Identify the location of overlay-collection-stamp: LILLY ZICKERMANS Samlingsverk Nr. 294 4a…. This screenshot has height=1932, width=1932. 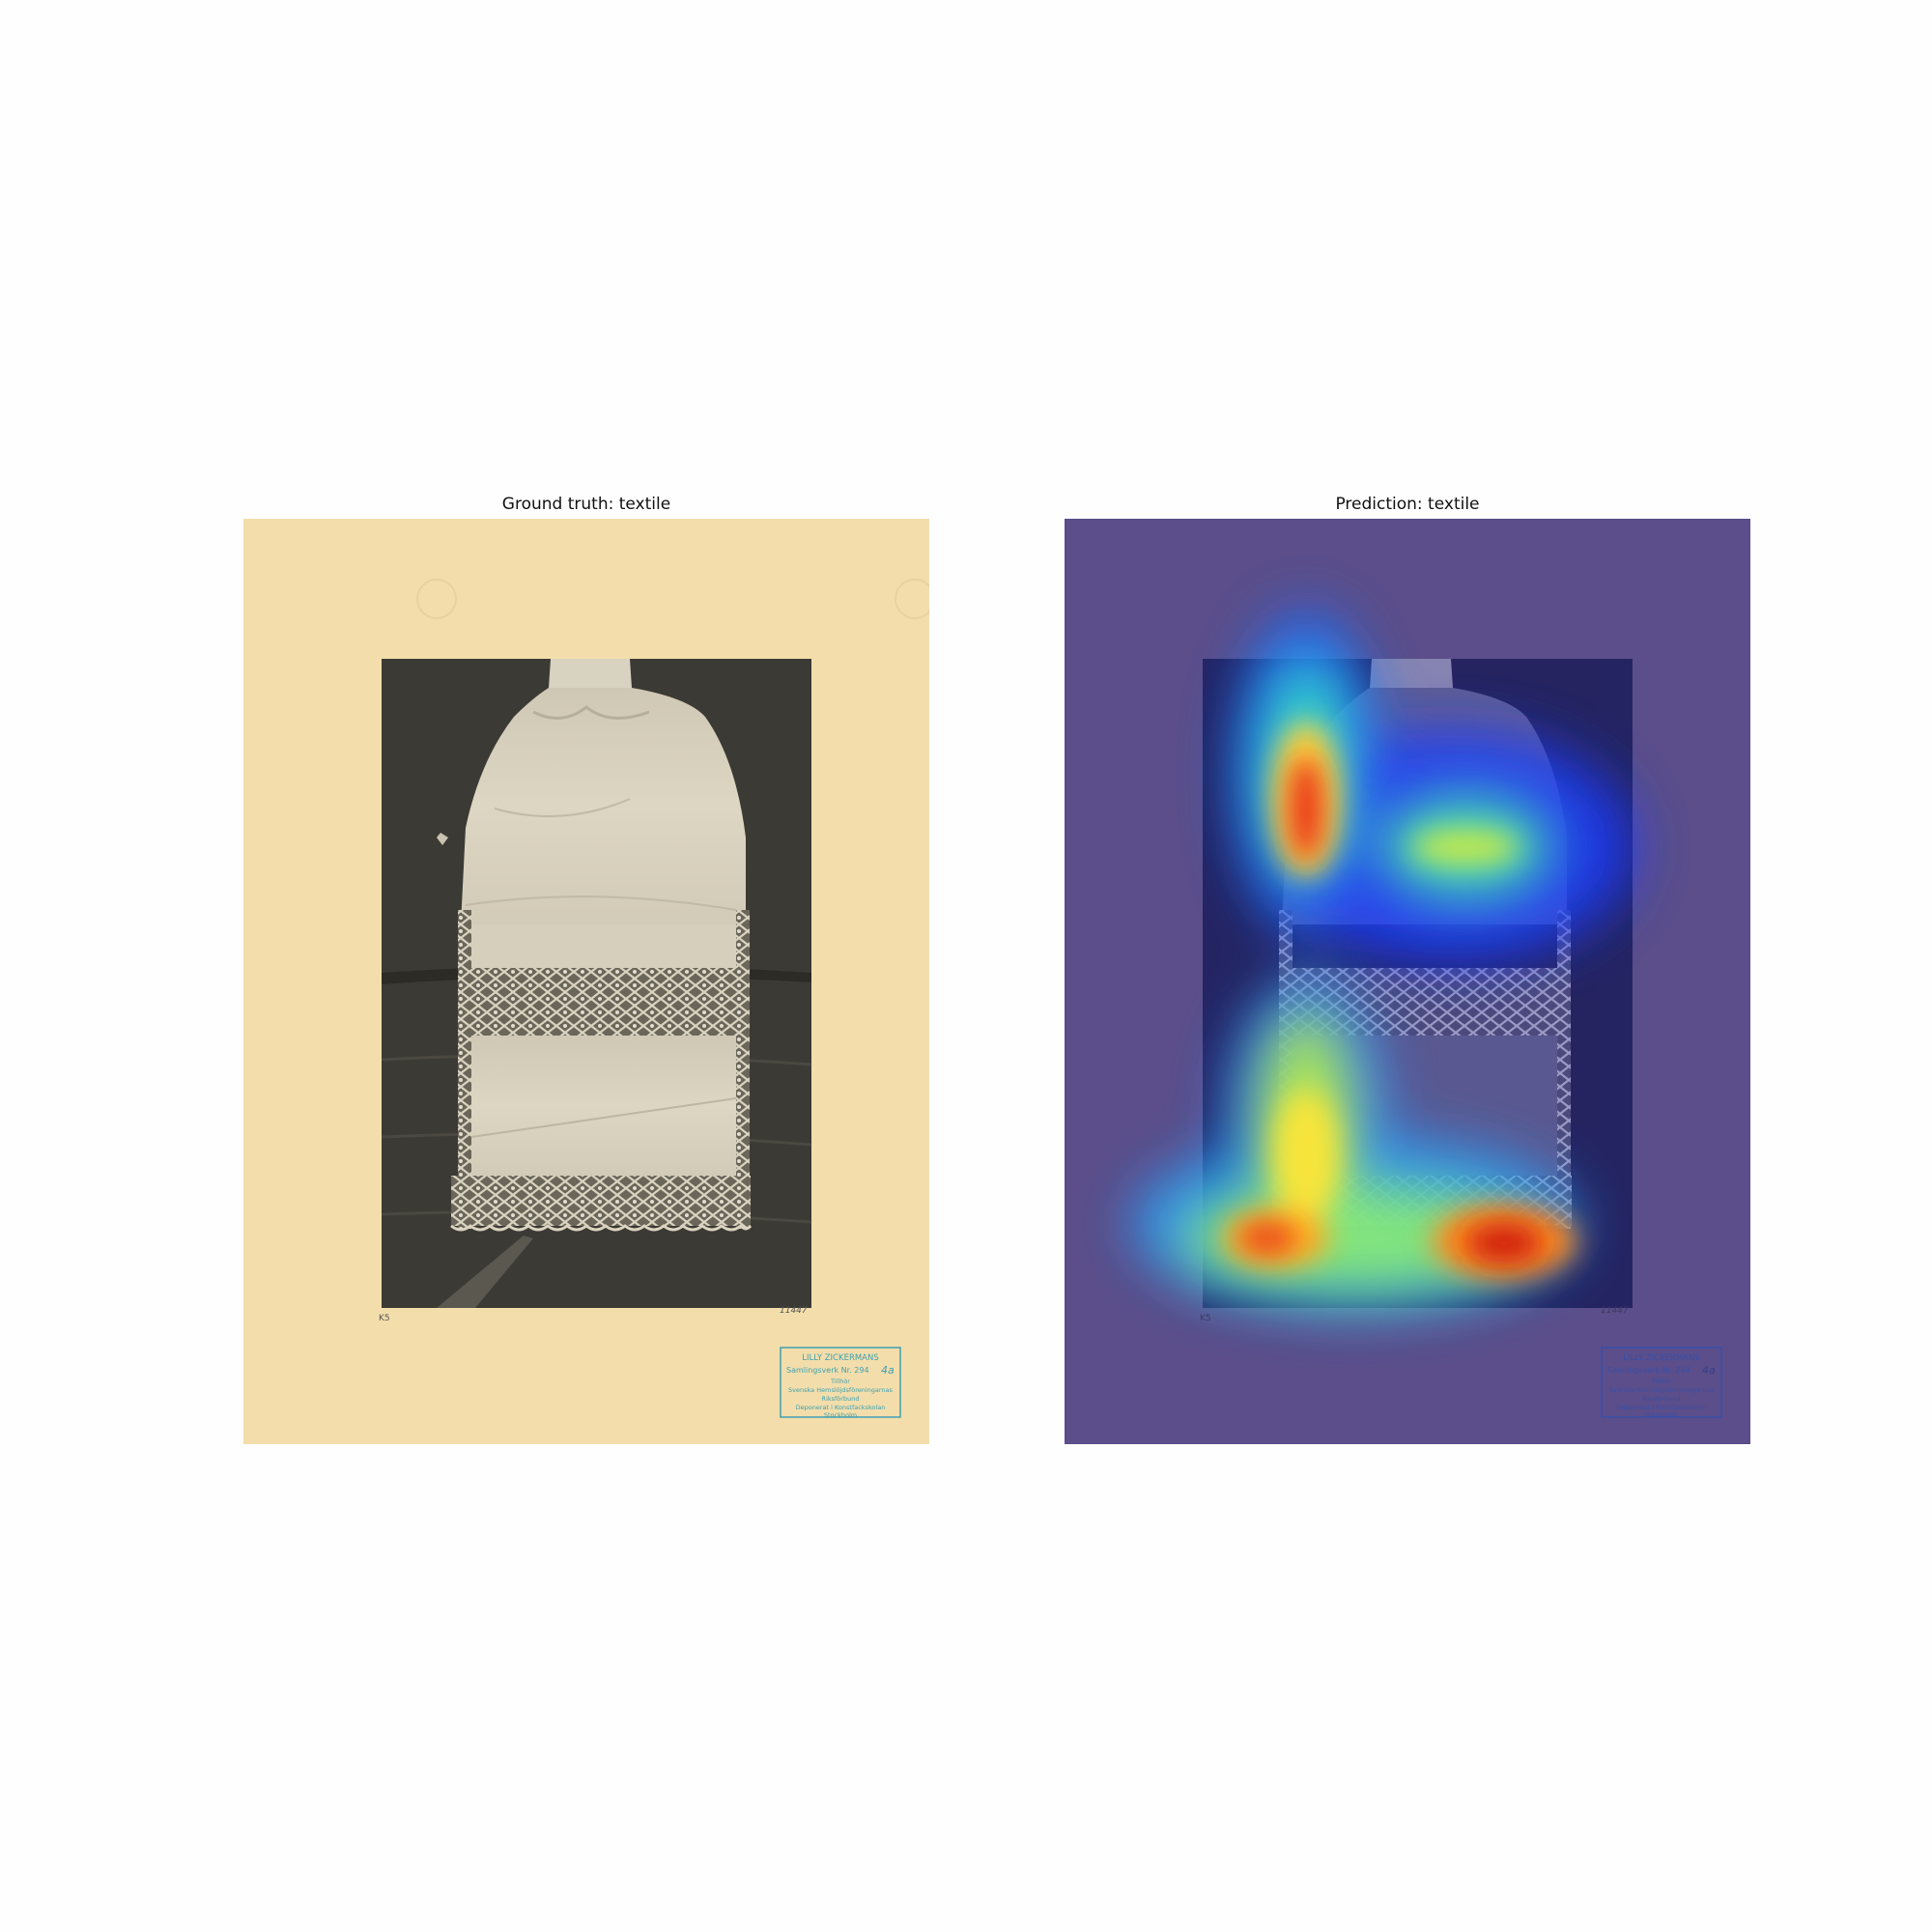
(1661, 1383).